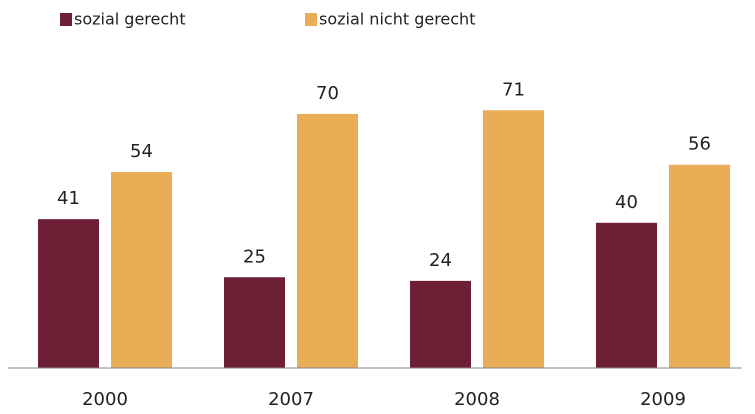  What do you see at coordinates (105, 399) in the screenshot?
I see `x-tick-label: 2000` at bounding box center [105, 399].